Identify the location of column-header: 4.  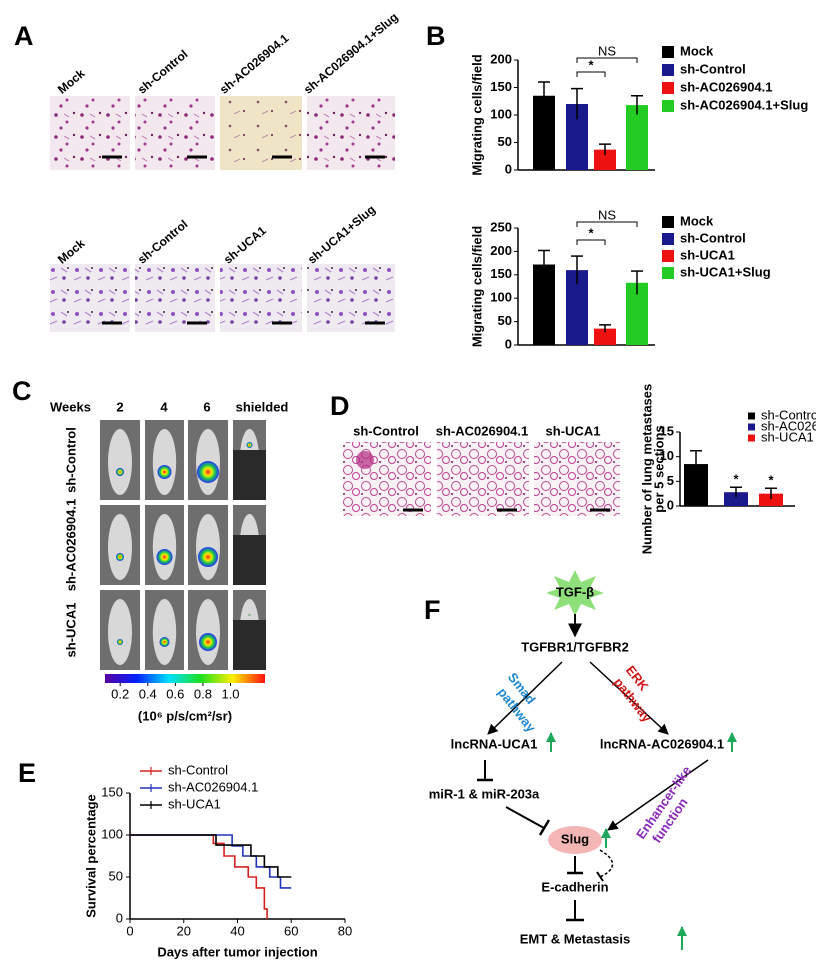
(164, 406).